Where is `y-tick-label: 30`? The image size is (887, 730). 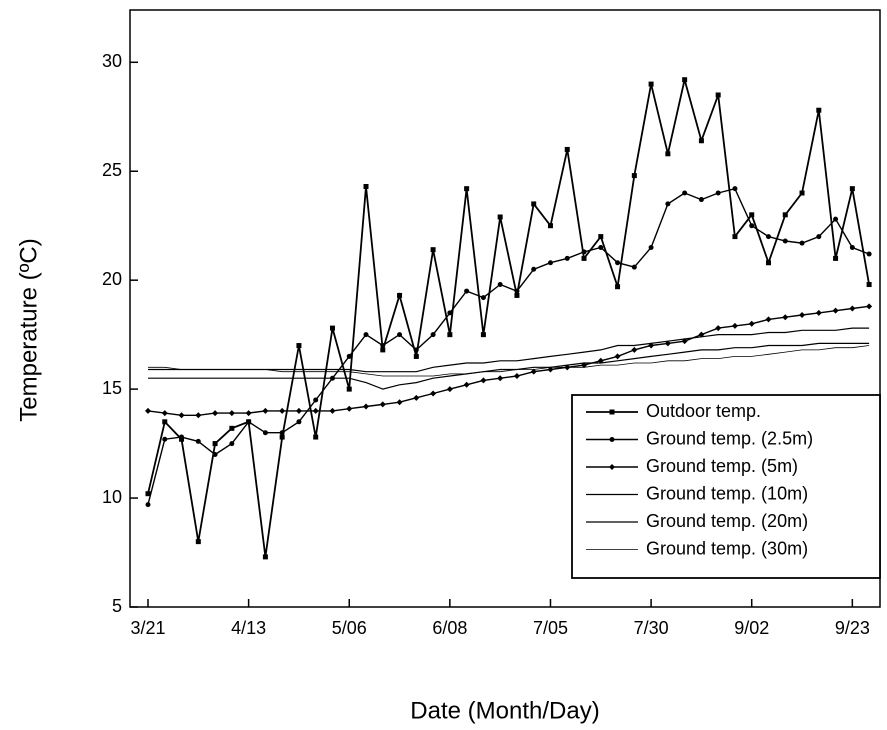
y-tick-label: 30 is located at coordinates (112, 61).